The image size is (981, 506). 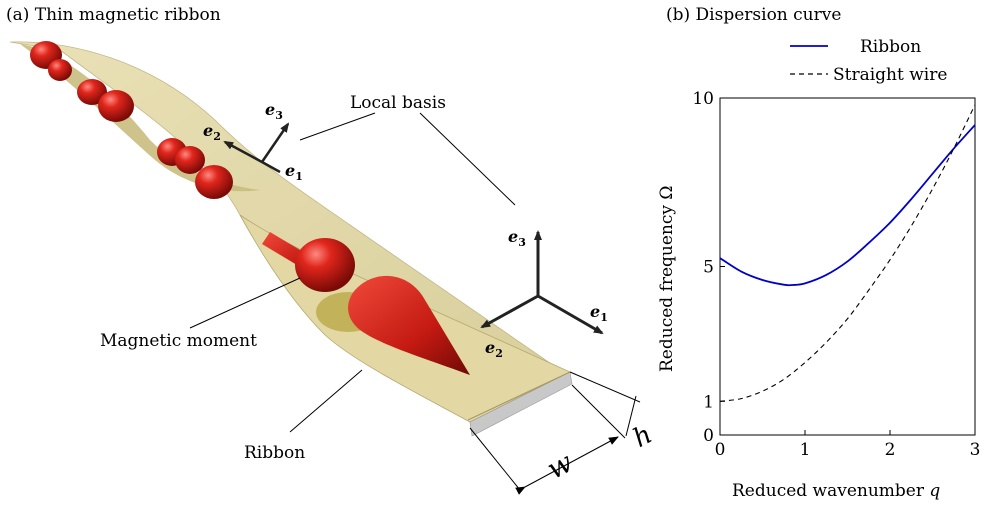 What do you see at coordinates (599, 313) in the screenshot?
I see `e1-label-large: e1` at bounding box center [599, 313].